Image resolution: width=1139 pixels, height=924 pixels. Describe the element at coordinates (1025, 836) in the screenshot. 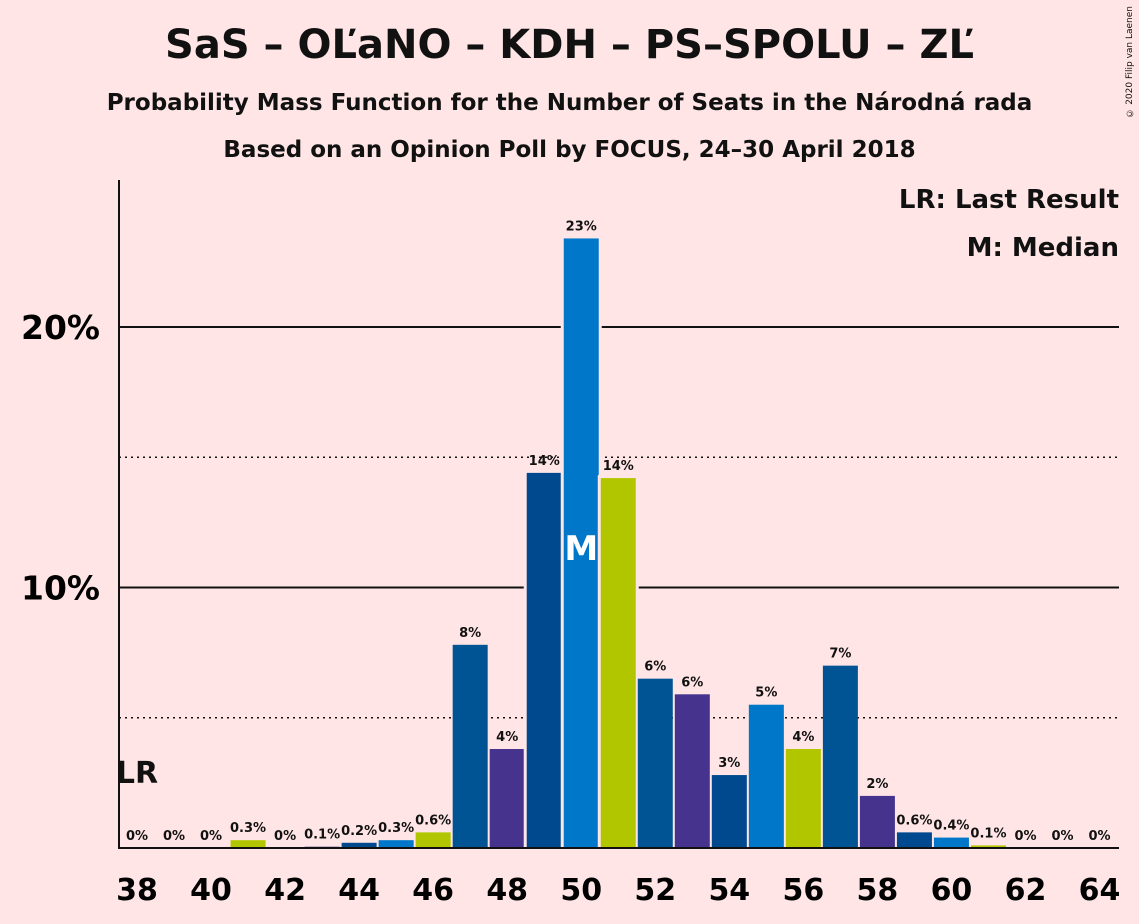

I see `data-label-62: 0%` at that location.